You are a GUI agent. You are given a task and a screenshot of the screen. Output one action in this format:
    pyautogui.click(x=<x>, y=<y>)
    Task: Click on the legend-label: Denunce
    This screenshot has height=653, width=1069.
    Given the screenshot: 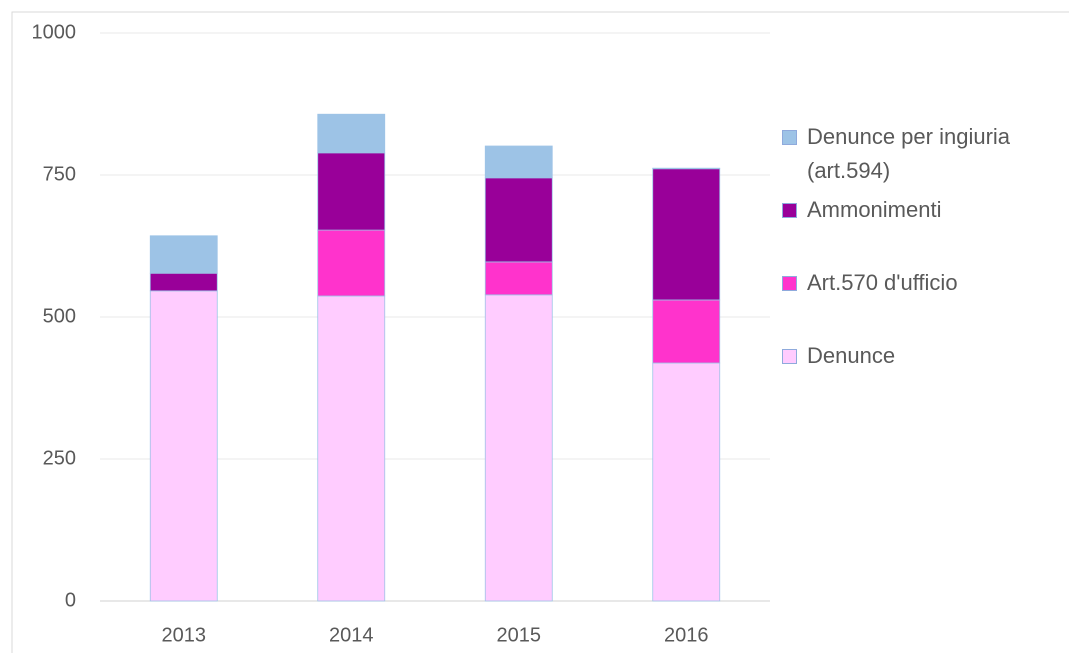 What is the action you would take?
    pyautogui.click(x=851, y=355)
    